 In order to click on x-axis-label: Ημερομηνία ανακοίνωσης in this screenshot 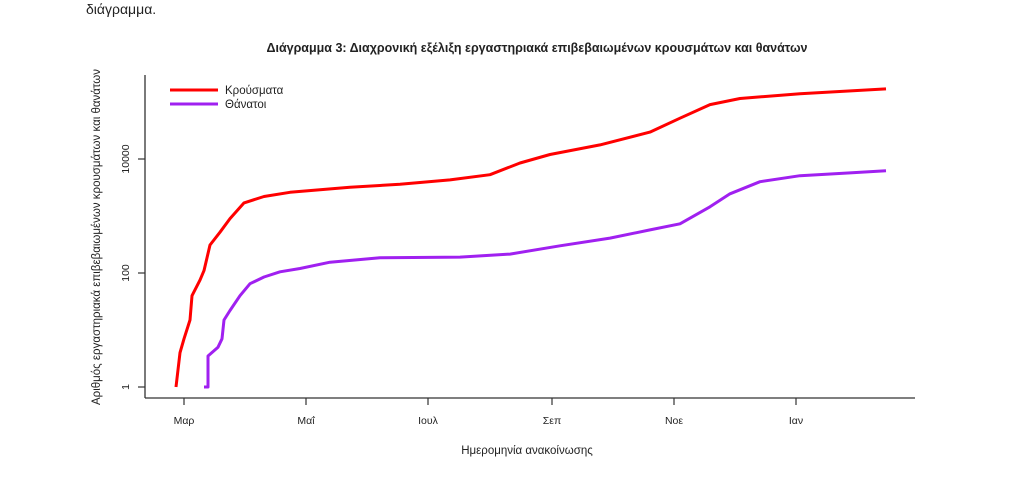, I will do `click(527, 451)`.